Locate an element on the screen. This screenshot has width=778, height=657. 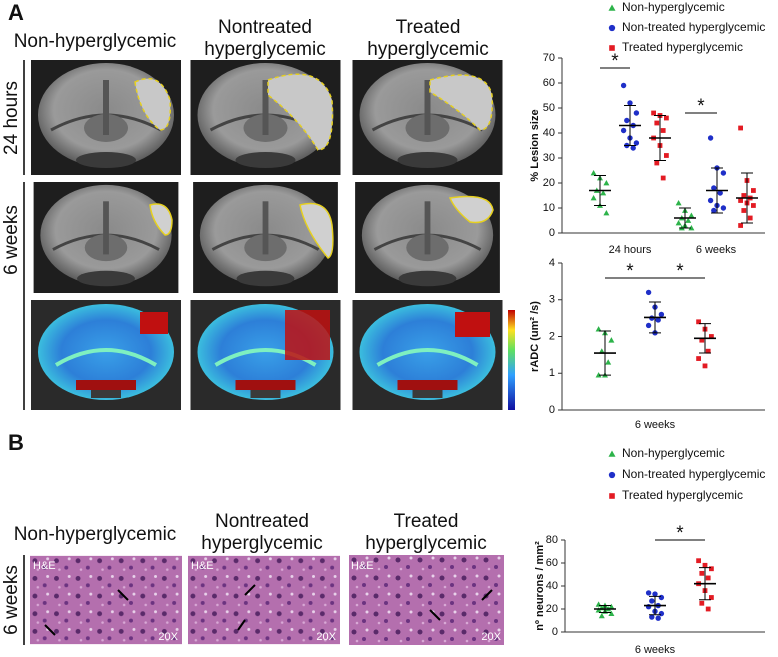
panel-b-images is located at coordinates (267, 600).